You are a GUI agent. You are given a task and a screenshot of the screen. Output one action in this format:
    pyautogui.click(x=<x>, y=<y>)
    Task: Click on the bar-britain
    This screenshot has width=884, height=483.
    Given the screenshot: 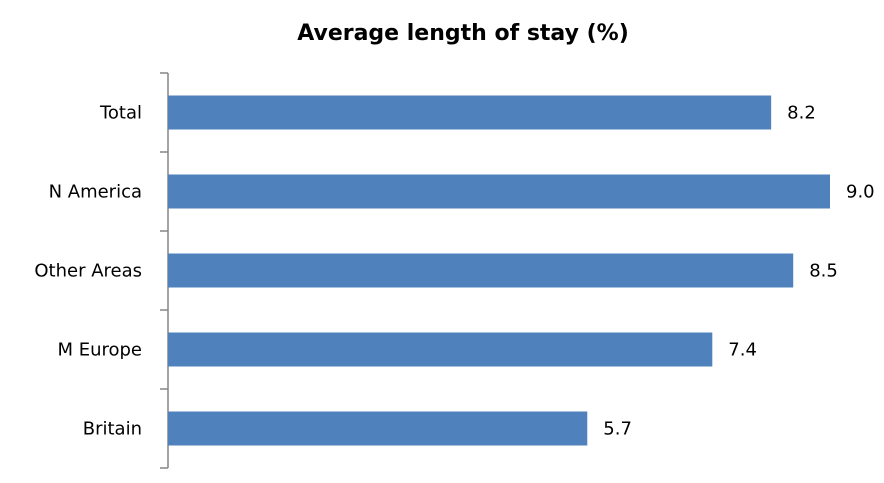 What is the action you would take?
    pyautogui.click(x=378, y=428)
    